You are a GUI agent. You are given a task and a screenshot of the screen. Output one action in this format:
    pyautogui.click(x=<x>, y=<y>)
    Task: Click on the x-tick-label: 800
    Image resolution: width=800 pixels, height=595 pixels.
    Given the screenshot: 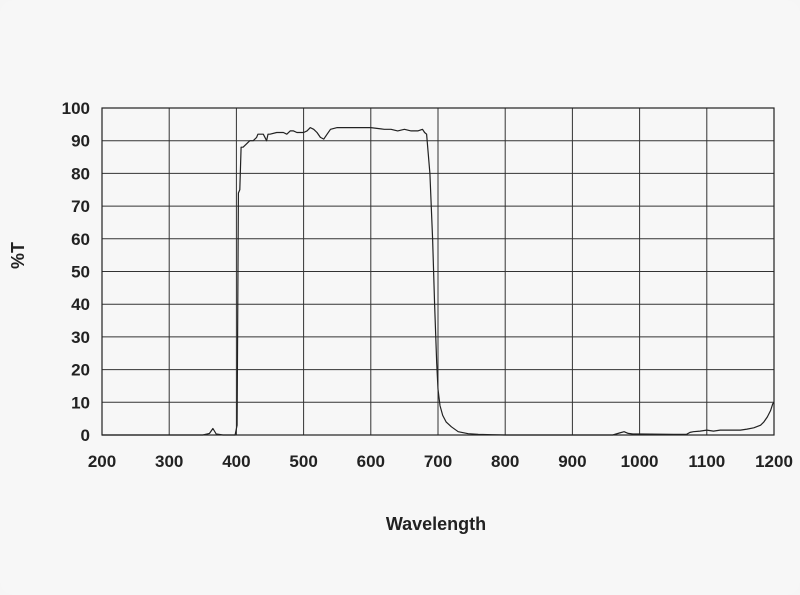 What is the action you would take?
    pyautogui.click(x=505, y=461)
    